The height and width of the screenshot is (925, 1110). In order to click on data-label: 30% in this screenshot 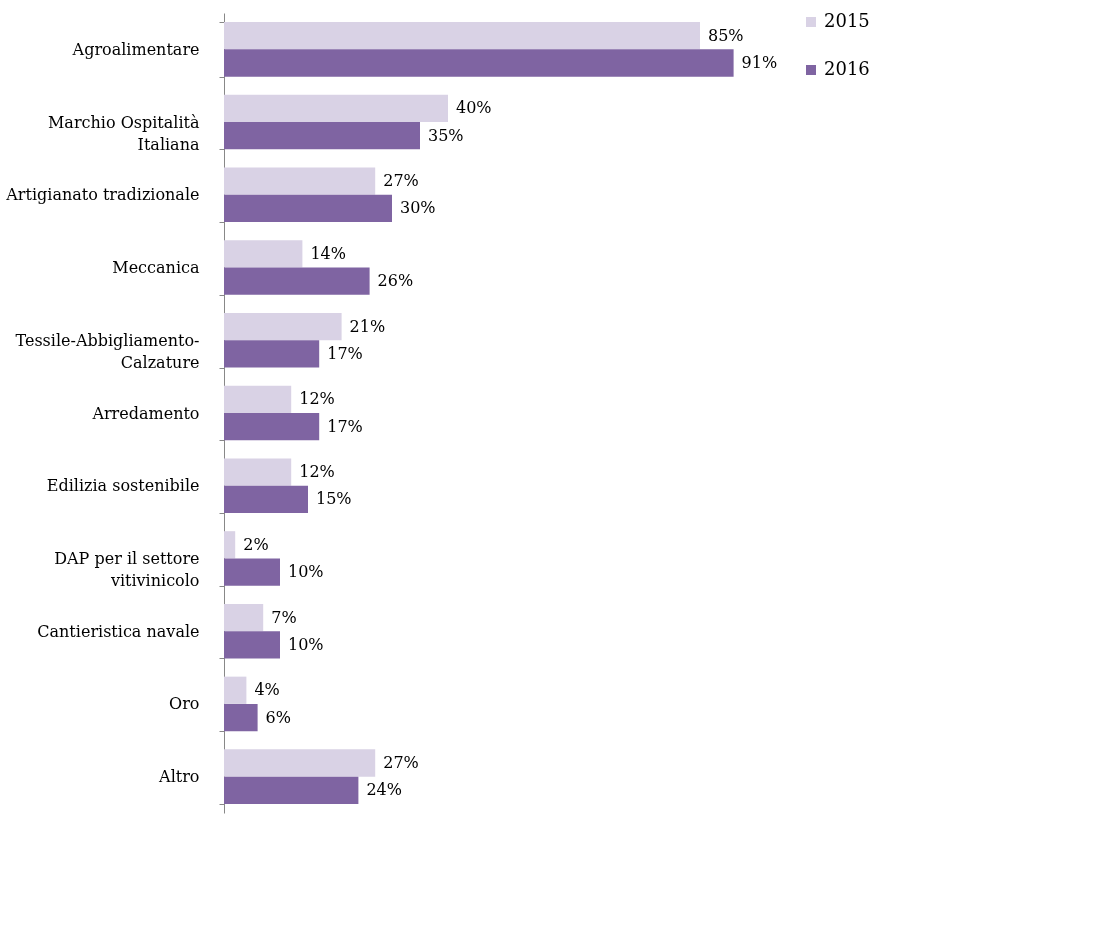, I will do `click(418, 208)`.